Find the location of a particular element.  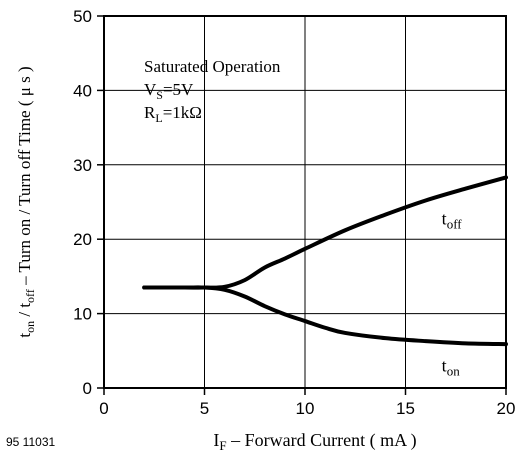

series-label-1: ton is located at coordinates (451, 367).